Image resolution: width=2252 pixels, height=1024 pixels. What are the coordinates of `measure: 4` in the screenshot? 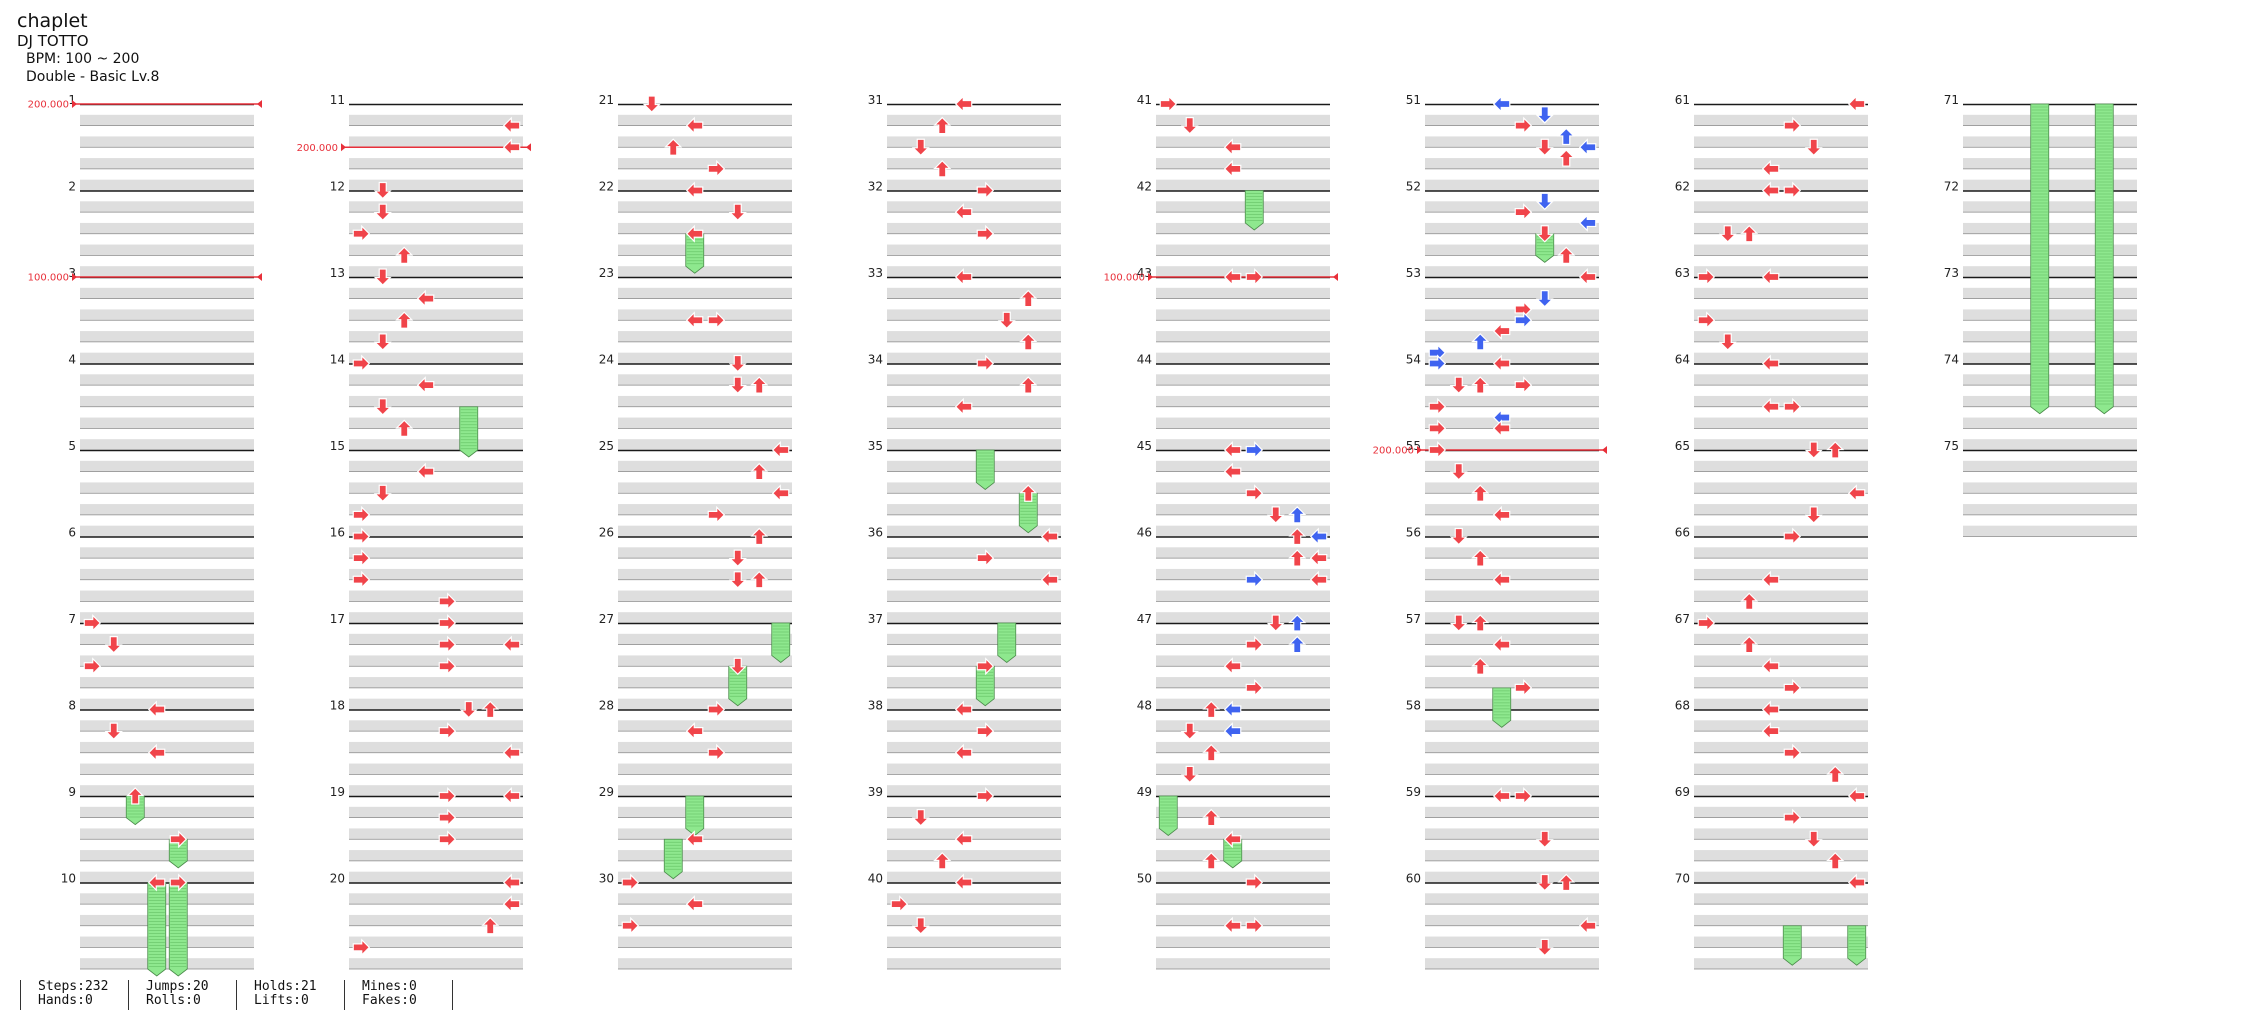 It's located at (161, 401).